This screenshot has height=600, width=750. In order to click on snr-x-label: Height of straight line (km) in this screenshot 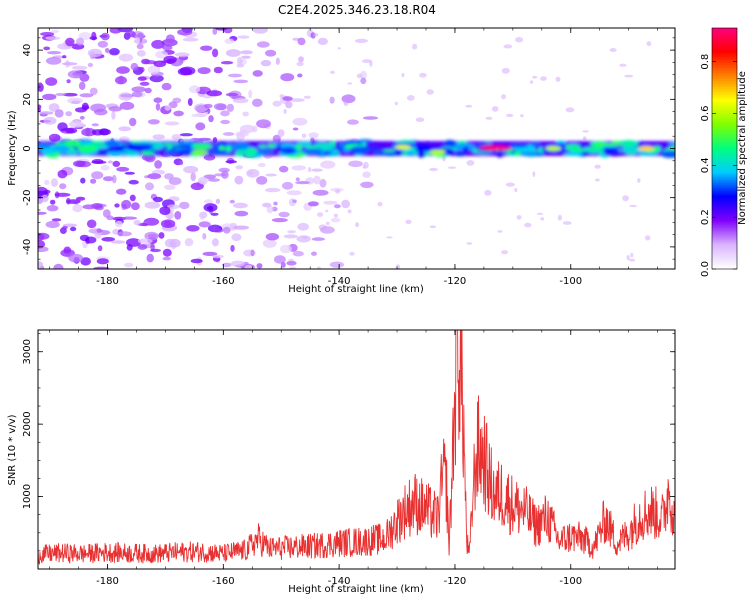, I will do `click(356, 589)`.